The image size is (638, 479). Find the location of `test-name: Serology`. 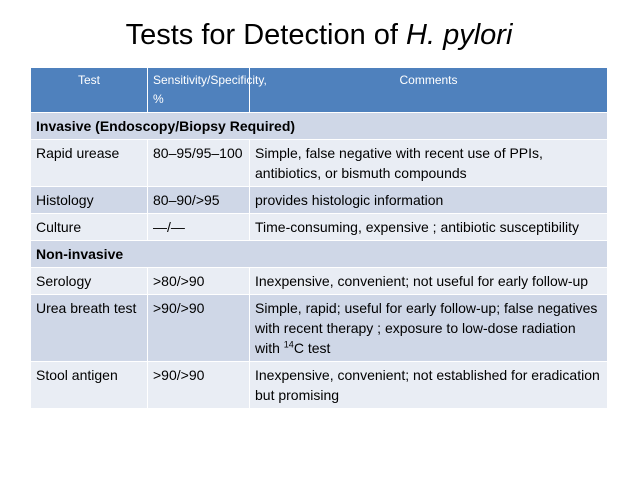

test-name: Serology is located at coordinates (89, 281).